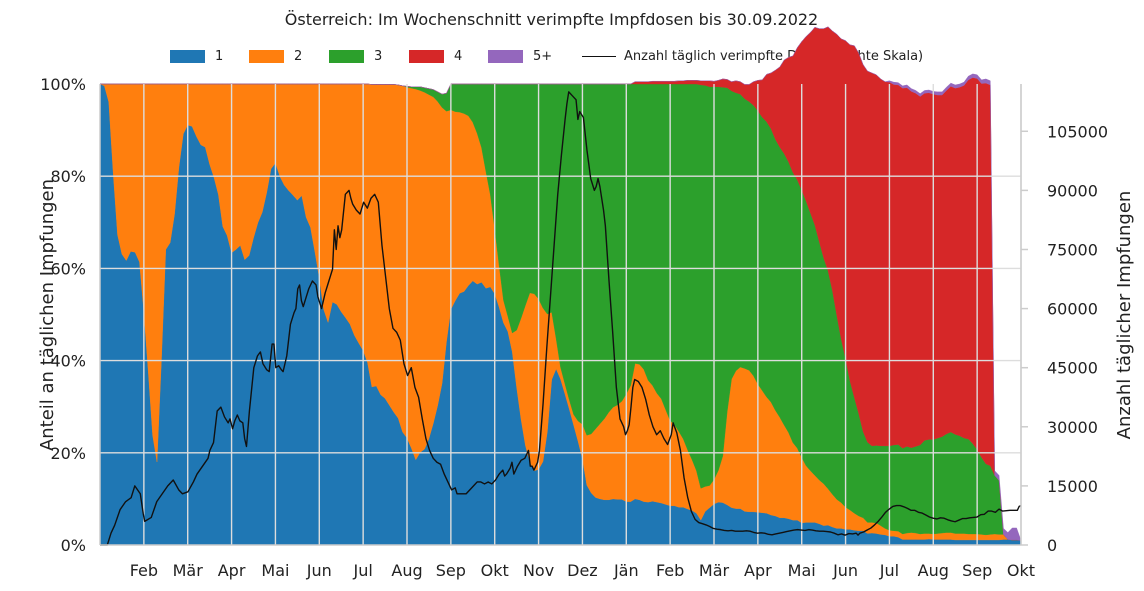 The width and height of the screenshot is (1144, 591). I want to click on legend-item-dose-3: 3, so click(355, 56).